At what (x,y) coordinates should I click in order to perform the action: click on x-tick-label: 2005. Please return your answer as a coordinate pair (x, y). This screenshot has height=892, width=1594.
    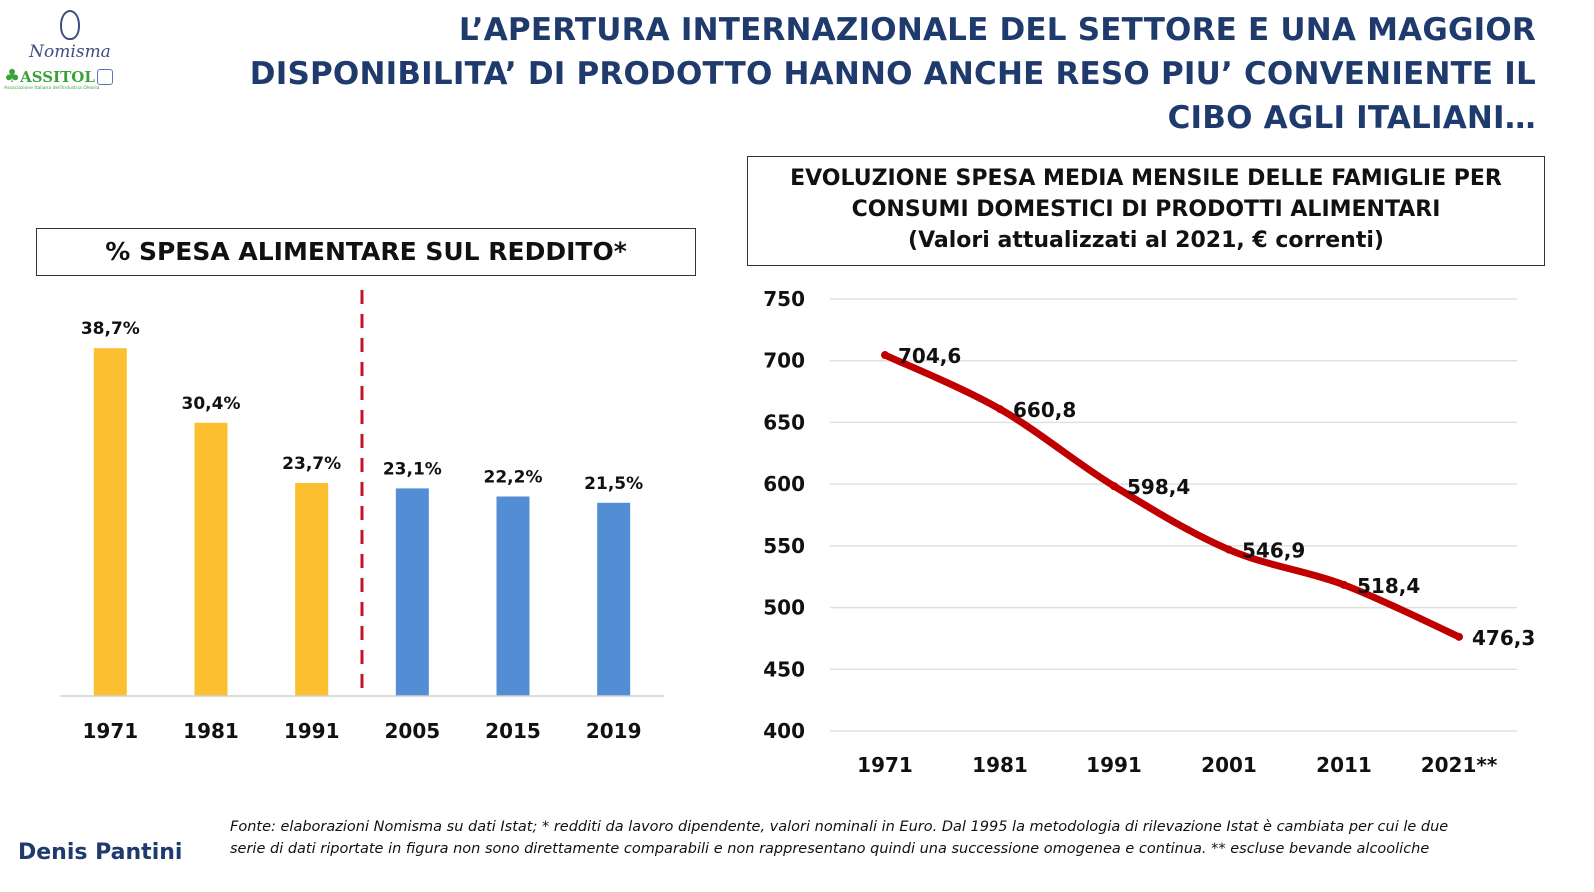
    Looking at the image, I should click on (412, 731).